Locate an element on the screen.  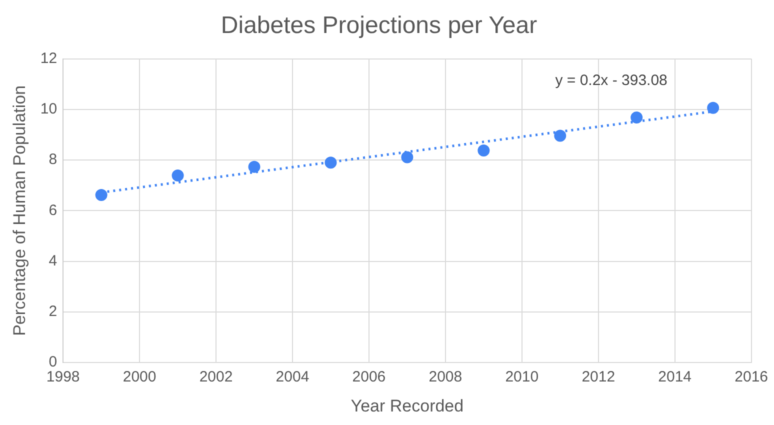
x-tick-label: 2010 is located at coordinates (522, 377).